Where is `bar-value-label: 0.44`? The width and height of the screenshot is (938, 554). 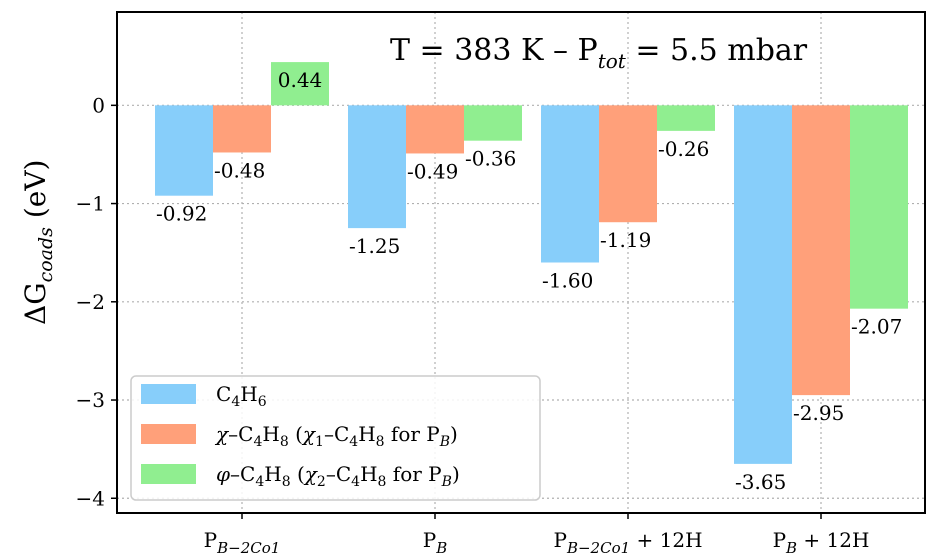 bar-value-label: 0.44 is located at coordinates (300, 80).